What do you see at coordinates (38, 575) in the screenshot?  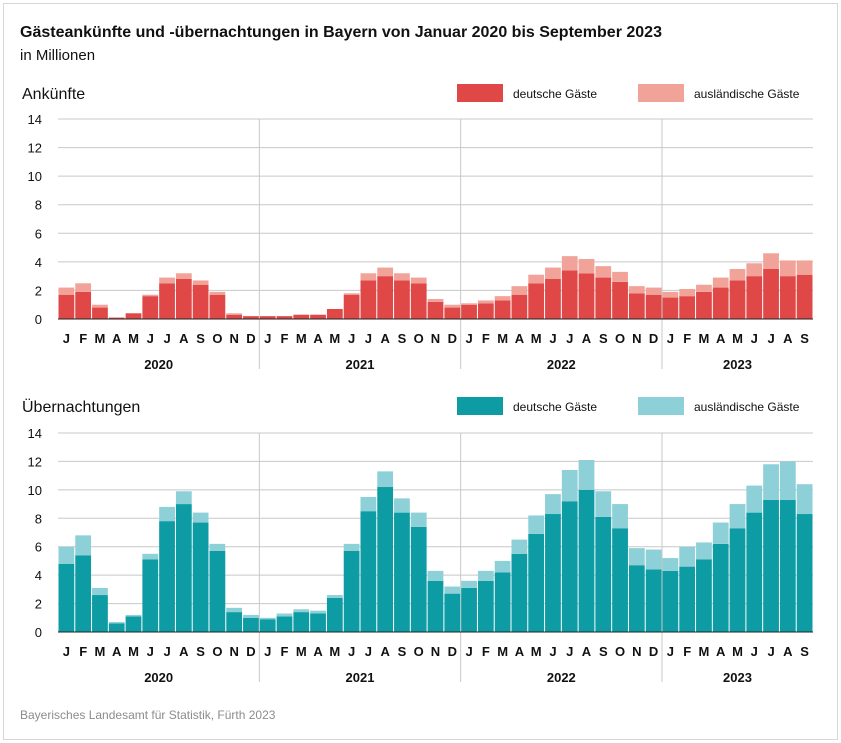 I see `nights-ytick-label: 4` at bounding box center [38, 575].